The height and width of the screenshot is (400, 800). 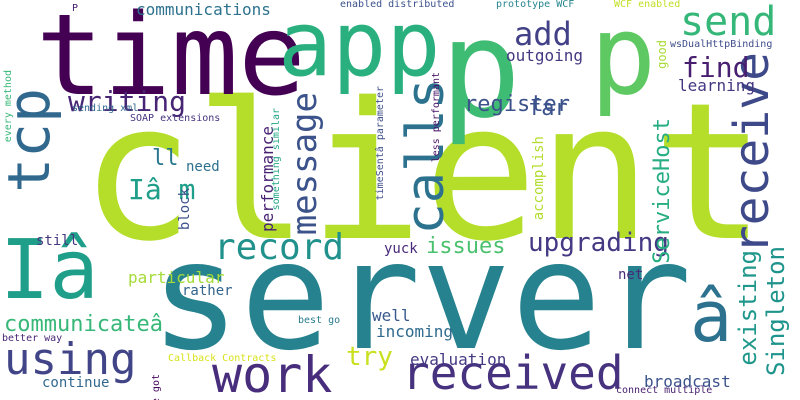 I want to click on word-good: good, so click(x=662, y=54).